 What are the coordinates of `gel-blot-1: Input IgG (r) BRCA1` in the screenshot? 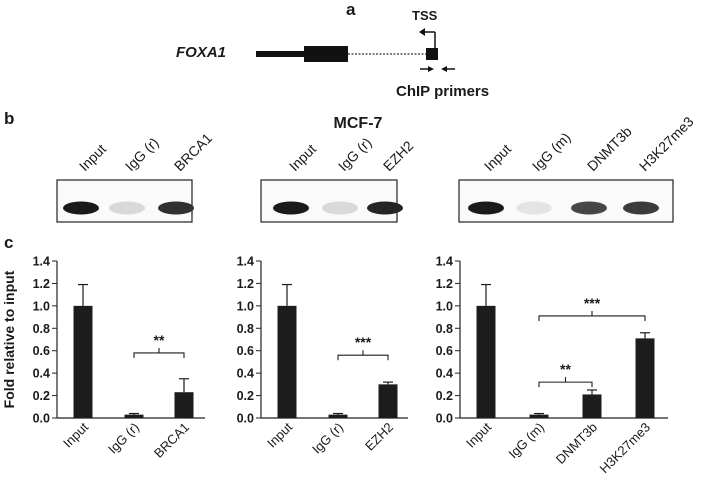 It's located at (135, 176).